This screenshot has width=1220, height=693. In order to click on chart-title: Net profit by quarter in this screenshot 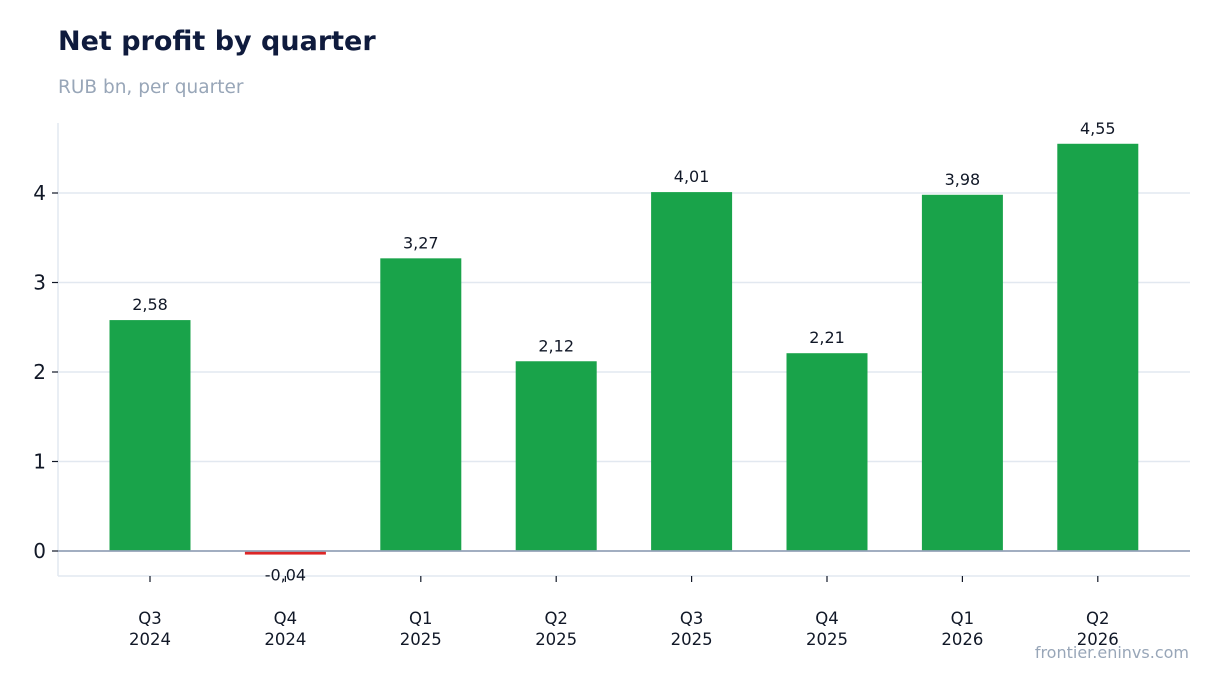, I will do `click(217, 41)`.